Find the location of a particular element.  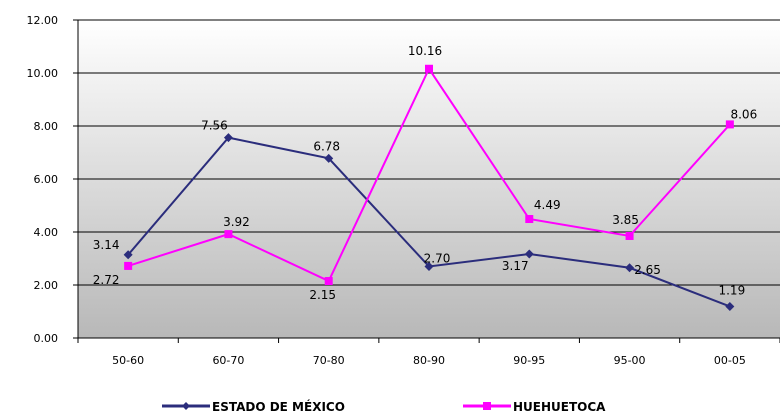

legend-label: ESTADO DE MÉXICO is located at coordinates (278, 406).